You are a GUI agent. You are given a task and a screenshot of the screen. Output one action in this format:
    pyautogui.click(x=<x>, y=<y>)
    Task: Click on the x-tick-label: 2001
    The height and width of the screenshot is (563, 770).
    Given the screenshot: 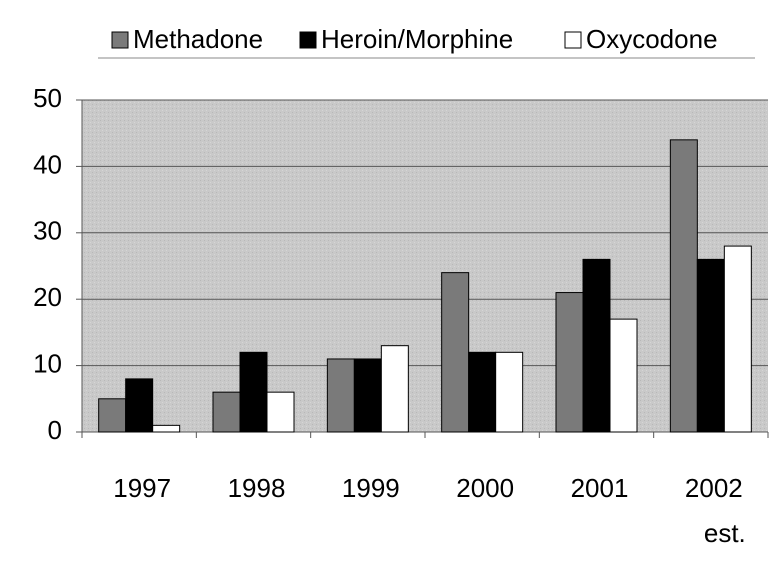 What is the action you would take?
    pyautogui.click(x=600, y=488)
    